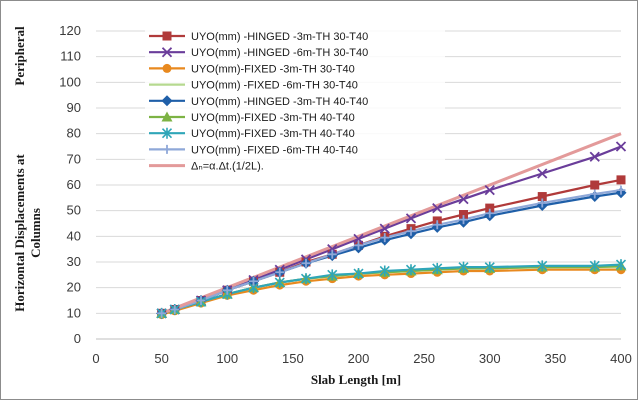 This screenshot has height=401, width=638. Describe the element at coordinates (77, 338) in the screenshot. I see `y-tick-label: 0` at that location.